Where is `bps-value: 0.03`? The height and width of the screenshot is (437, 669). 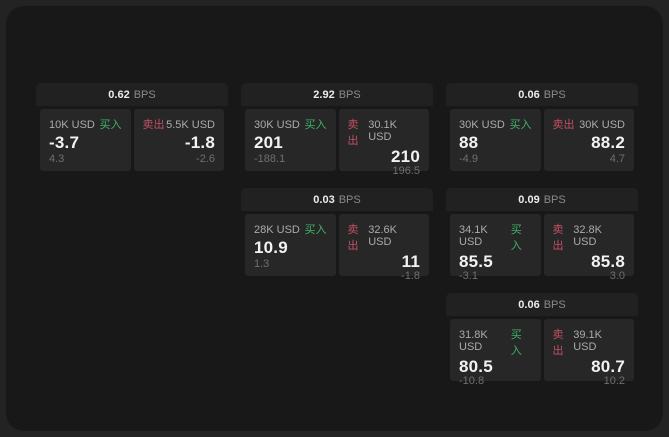 bps-value: 0.03 is located at coordinates (324, 200).